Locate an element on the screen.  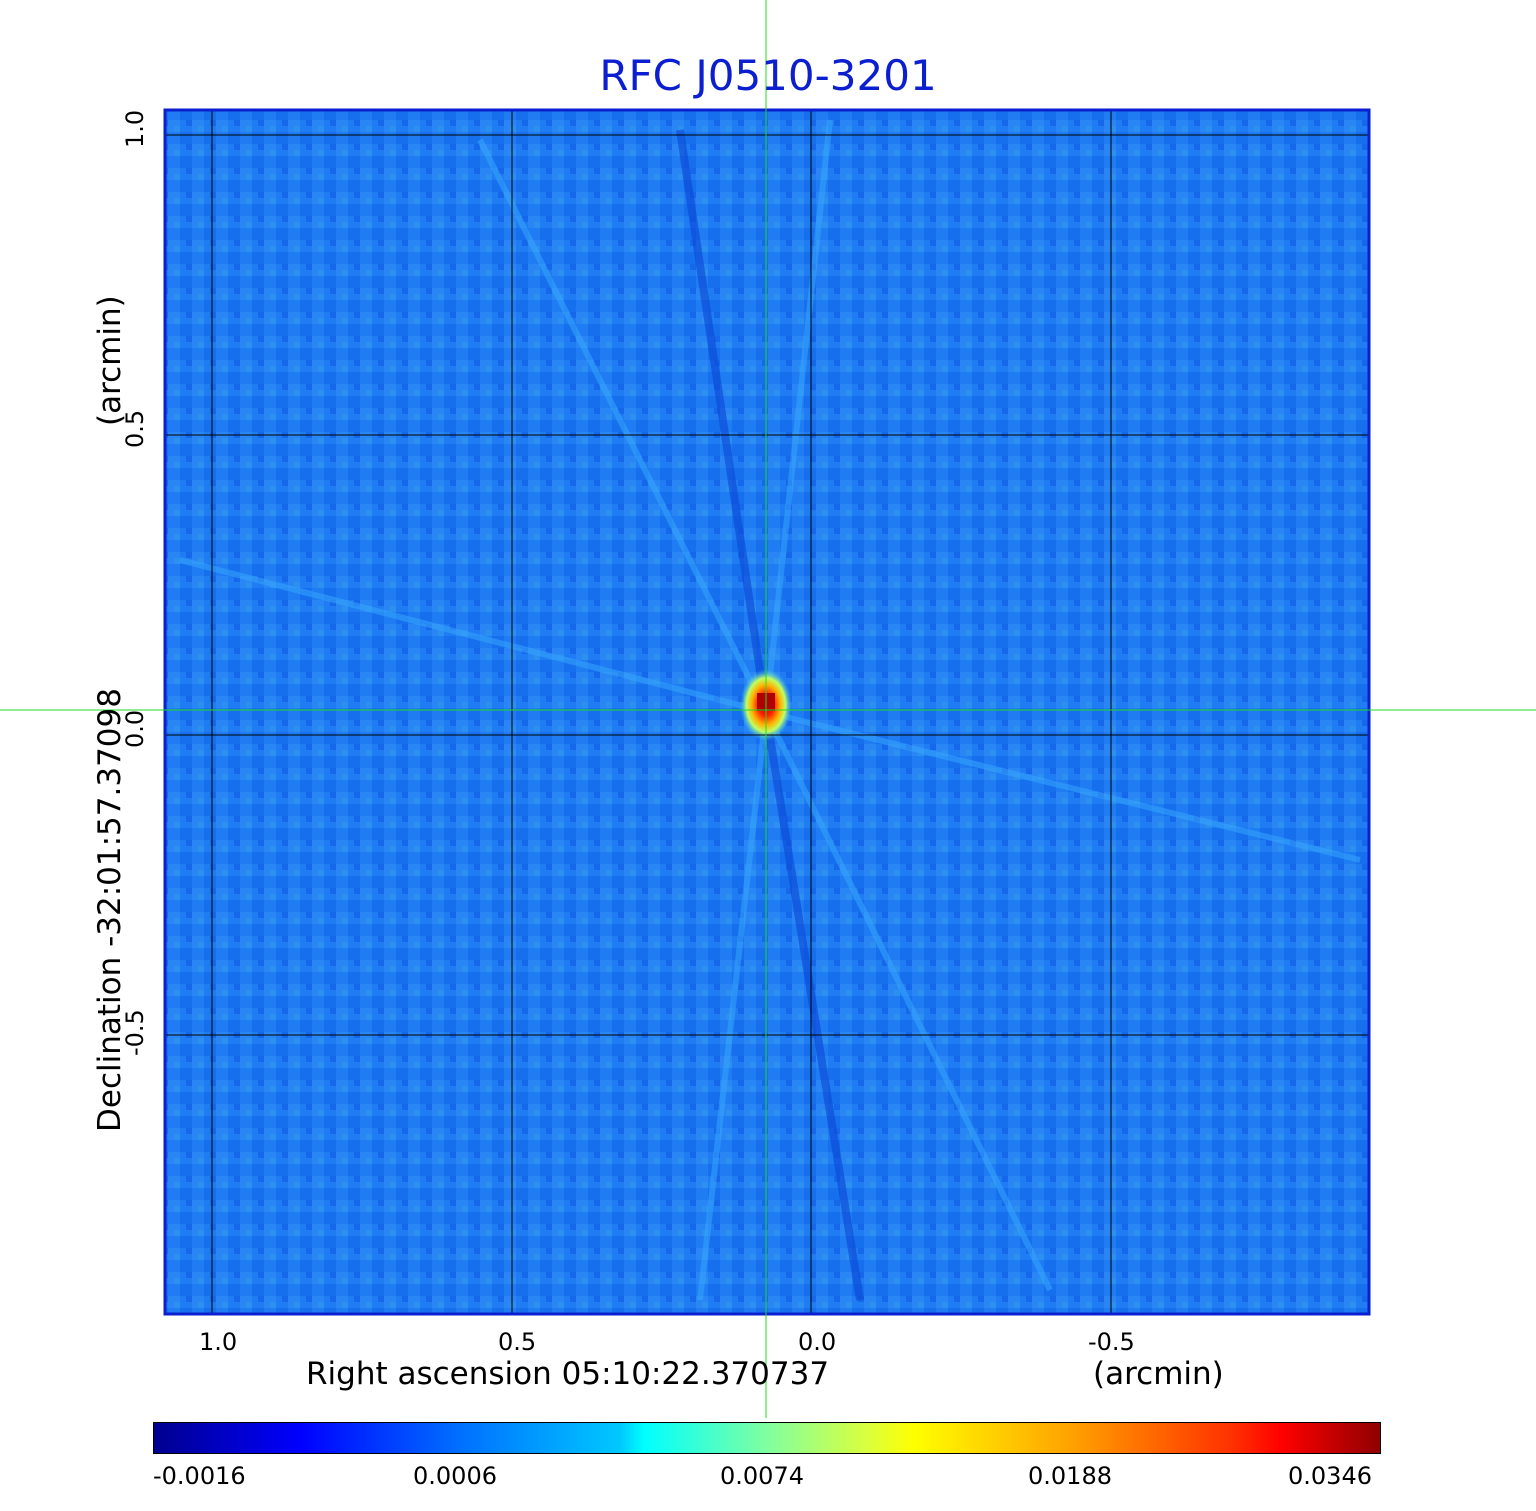
x-axis-unit: (arcmin) is located at coordinates (1158, 1374).